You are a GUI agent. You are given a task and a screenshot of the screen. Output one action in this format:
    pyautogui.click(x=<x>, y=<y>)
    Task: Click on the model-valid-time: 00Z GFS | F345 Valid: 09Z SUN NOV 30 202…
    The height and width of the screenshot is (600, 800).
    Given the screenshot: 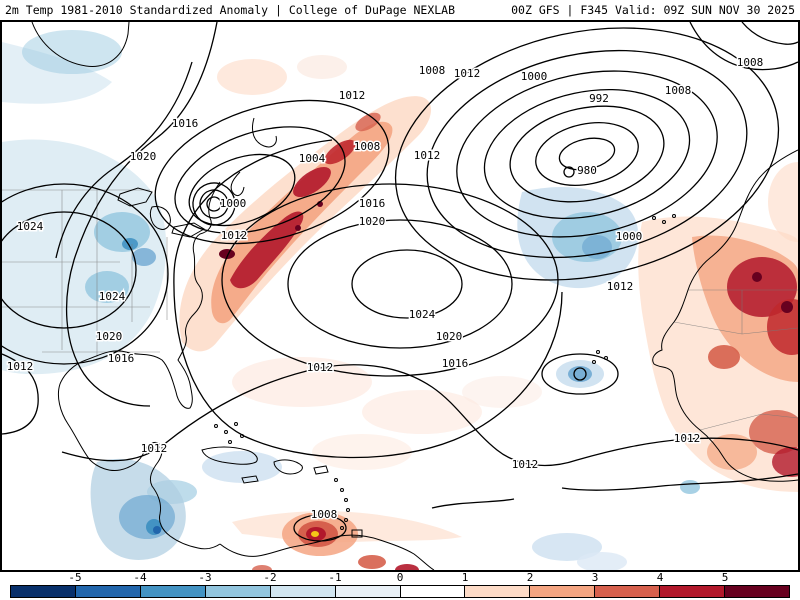 What is the action you would take?
    pyautogui.click(x=653, y=10)
    